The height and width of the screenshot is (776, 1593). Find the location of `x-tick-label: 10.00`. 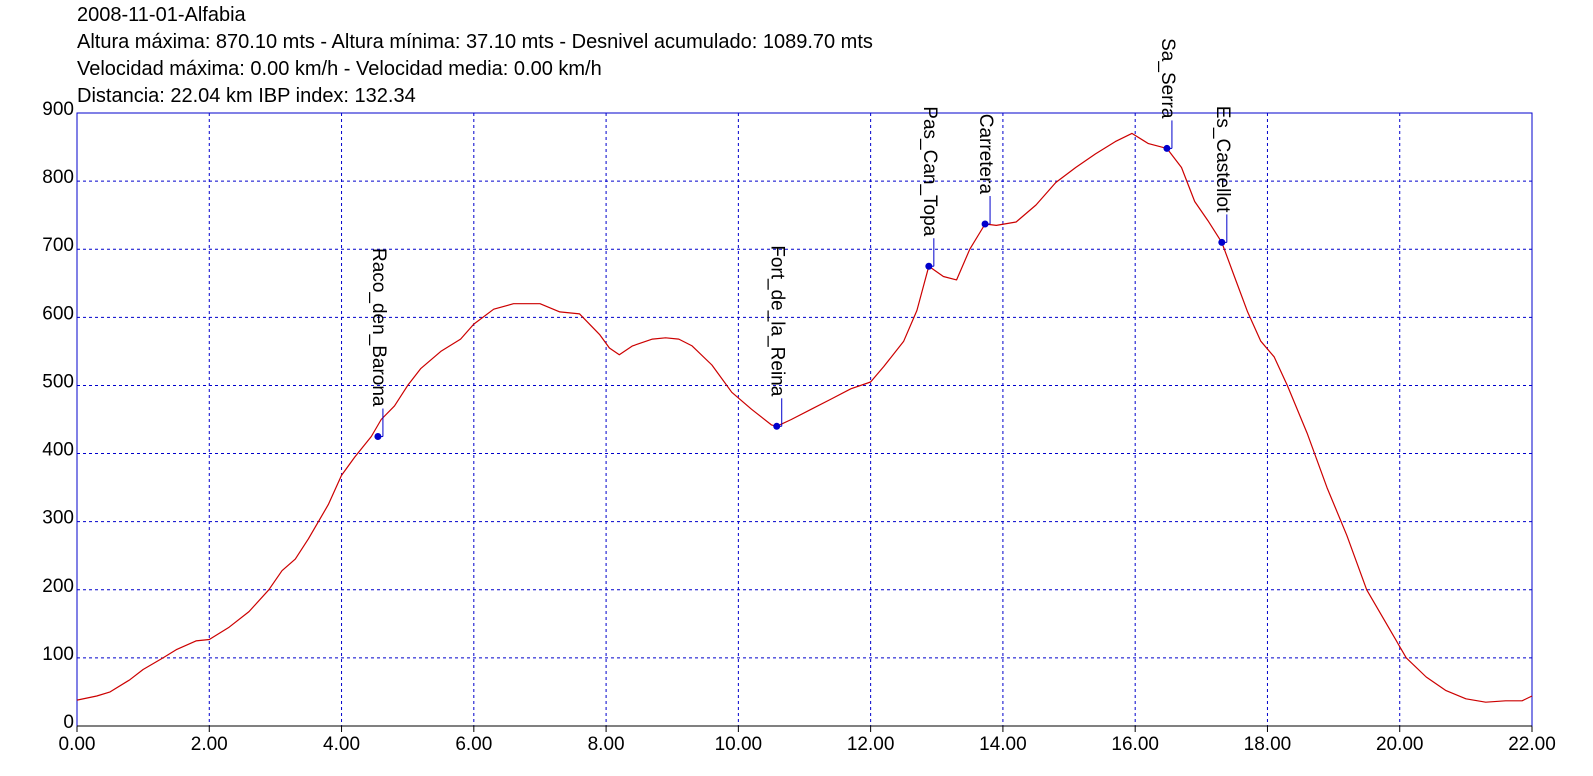

x-tick-label: 10.00 is located at coordinates (739, 744).